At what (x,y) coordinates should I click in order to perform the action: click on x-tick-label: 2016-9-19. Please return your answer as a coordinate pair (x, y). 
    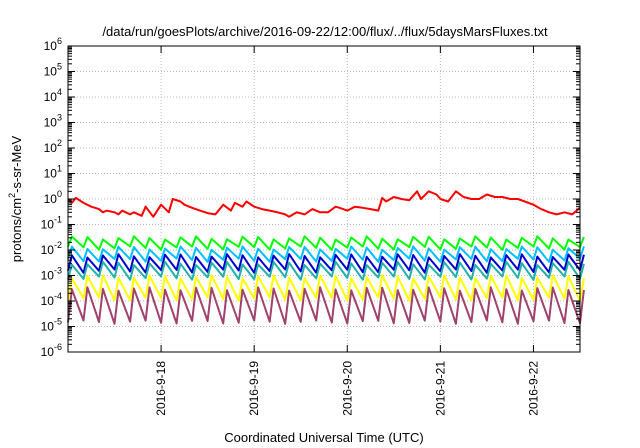
    Looking at the image, I should click on (254, 388).